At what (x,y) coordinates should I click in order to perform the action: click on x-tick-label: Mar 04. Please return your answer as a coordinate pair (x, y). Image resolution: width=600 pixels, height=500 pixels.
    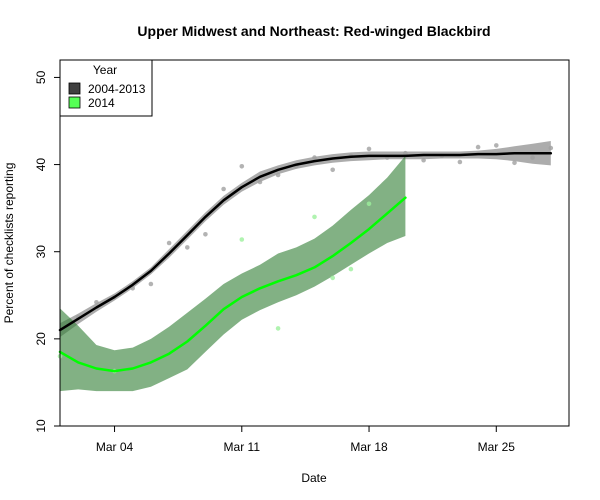
    Looking at the image, I should click on (115, 447).